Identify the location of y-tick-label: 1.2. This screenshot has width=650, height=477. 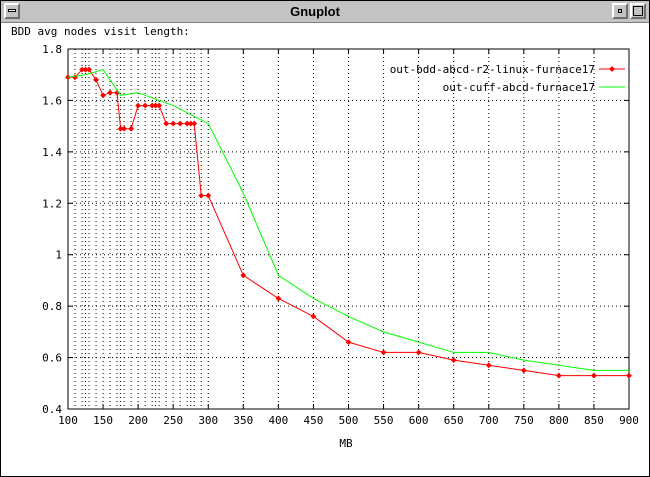
(52, 203).